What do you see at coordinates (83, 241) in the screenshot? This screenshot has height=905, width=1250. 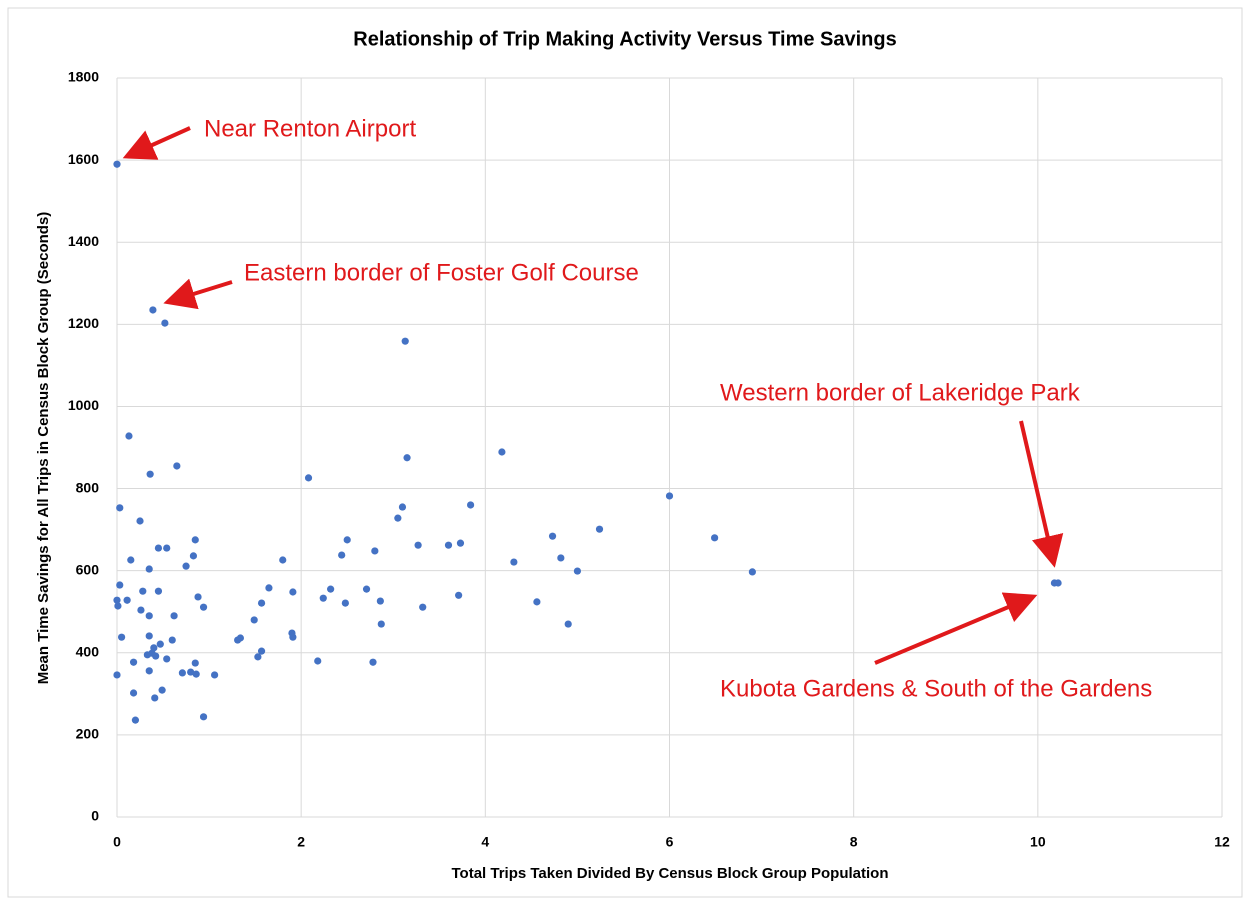 I see `y-tick-label: 1400` at bounding box center [83, 241].